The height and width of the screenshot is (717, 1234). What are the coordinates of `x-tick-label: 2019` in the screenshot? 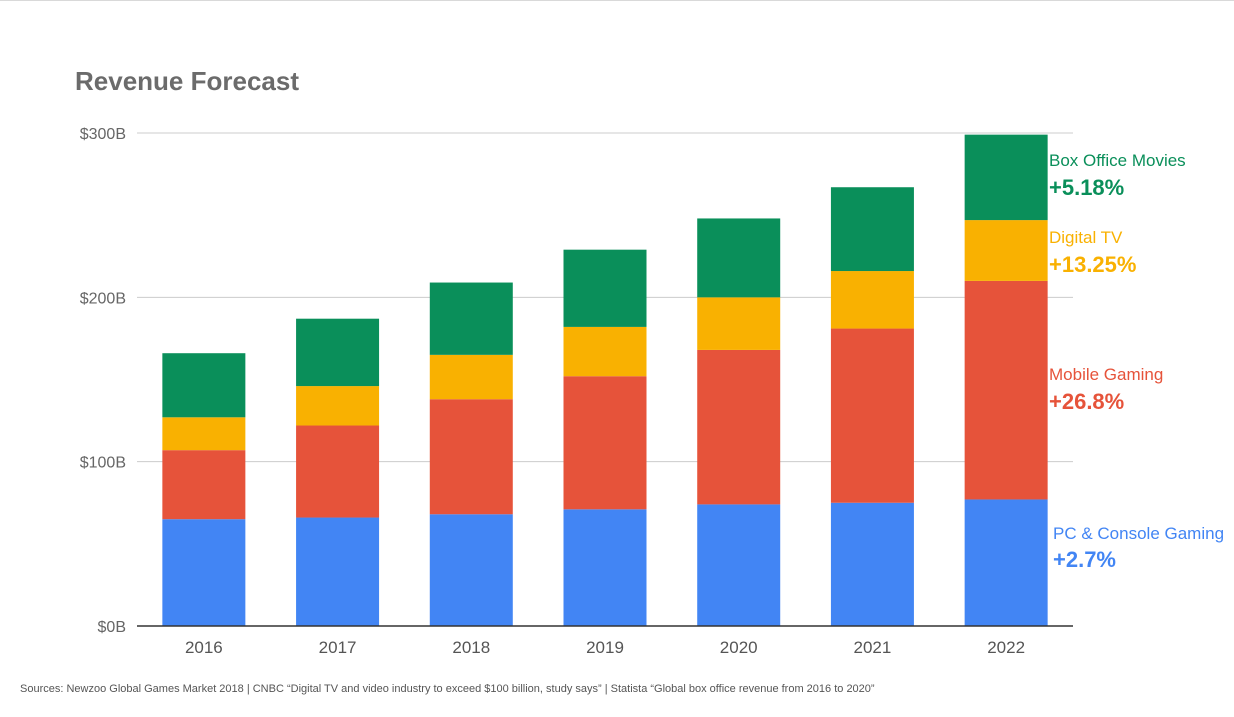 It's located at (605, 647).